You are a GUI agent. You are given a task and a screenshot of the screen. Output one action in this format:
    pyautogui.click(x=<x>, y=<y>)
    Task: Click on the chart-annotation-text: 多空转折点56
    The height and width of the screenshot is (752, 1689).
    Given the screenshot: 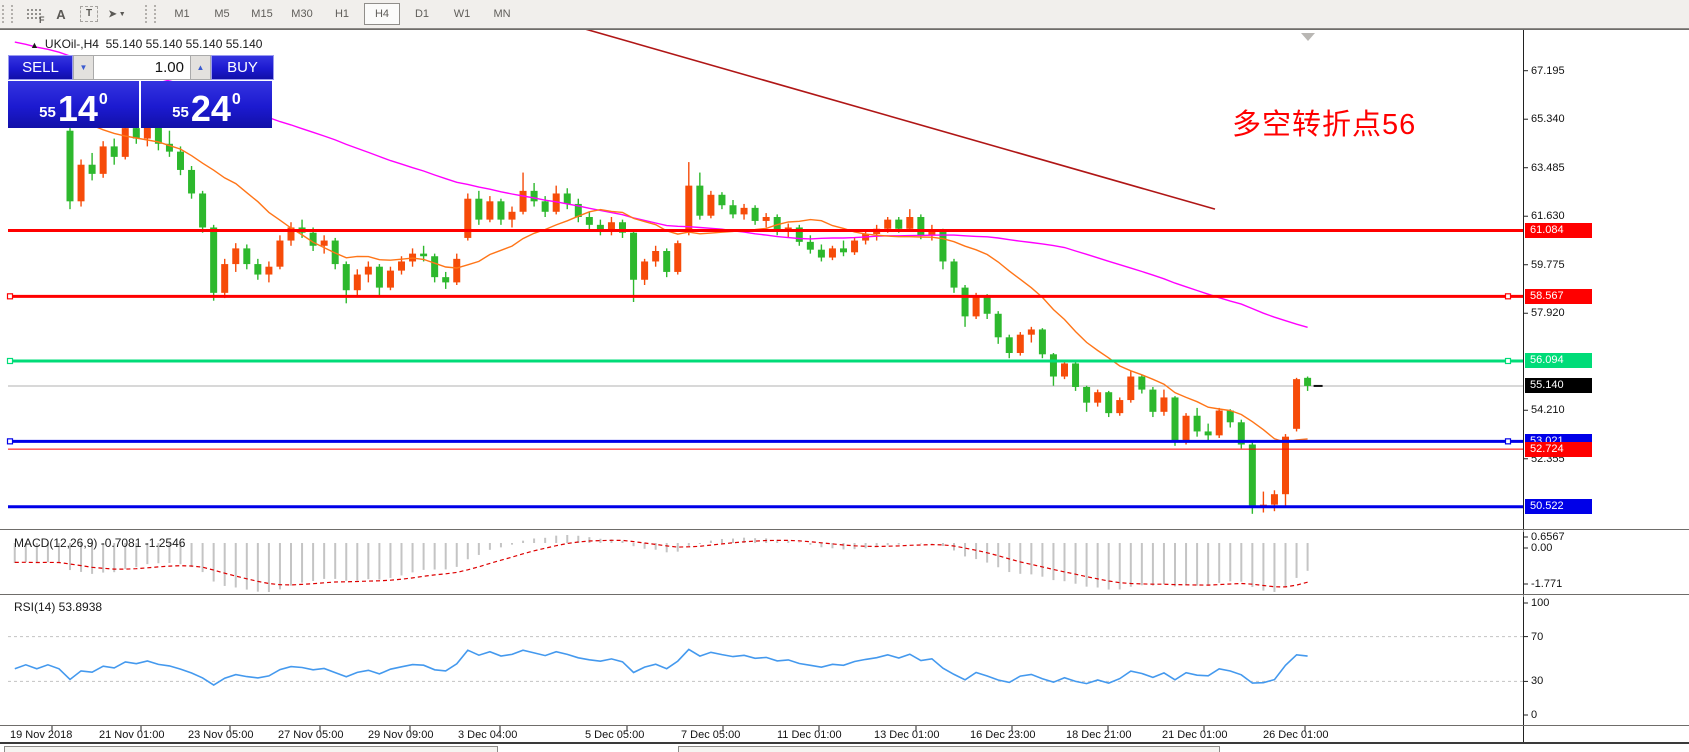 What is the action you would take?
    pyautogui.click(x=1324, y=125)
    